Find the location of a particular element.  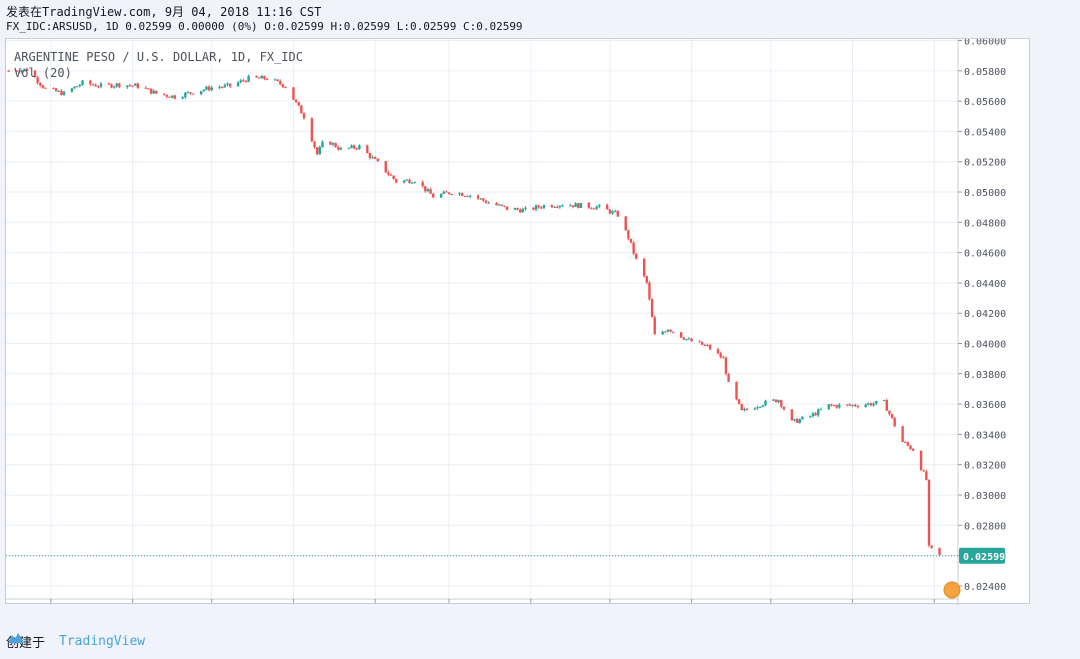

y-tick-label: 0.02400 is located at coordinates (985, 587).